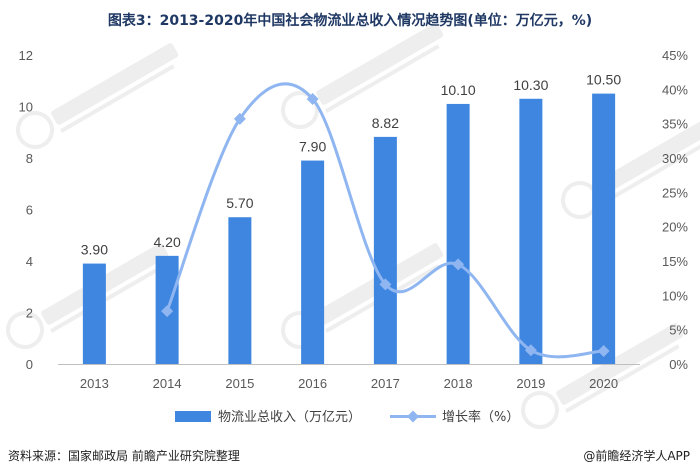 The width and height of the screenshot is (700, 474). I want to click on x-tick-label: 2016, so click(312, 383).